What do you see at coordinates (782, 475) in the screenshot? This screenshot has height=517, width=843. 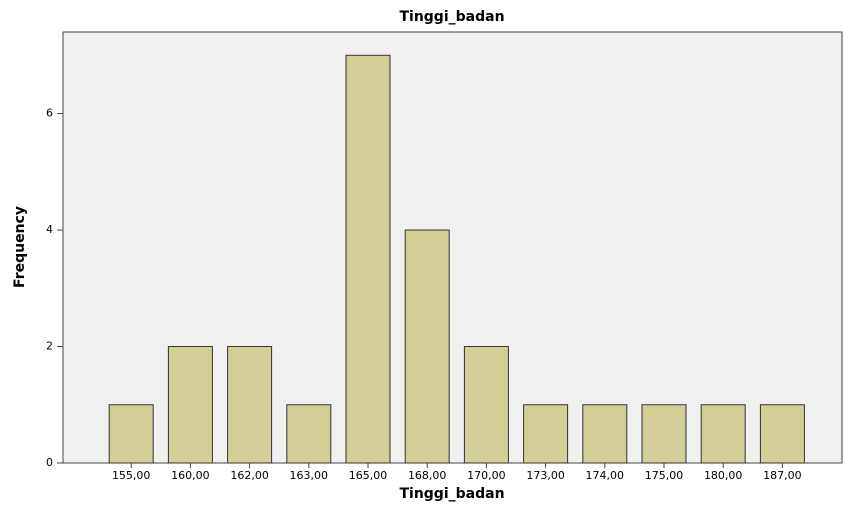 I see `x-tick-label: 187,00` at bounding box center [782, 475].